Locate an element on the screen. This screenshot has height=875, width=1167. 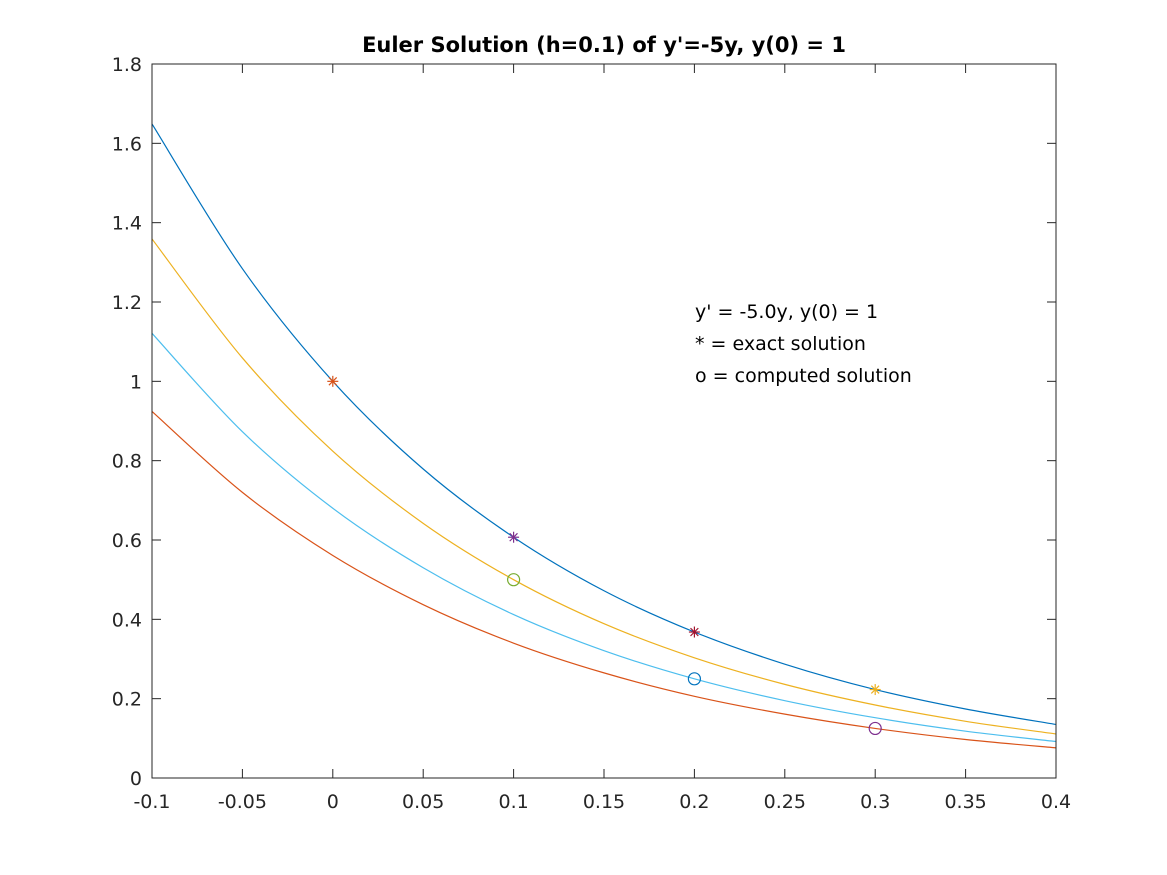
y-tick-label: 0.6 is located at coordinates (127, 541).